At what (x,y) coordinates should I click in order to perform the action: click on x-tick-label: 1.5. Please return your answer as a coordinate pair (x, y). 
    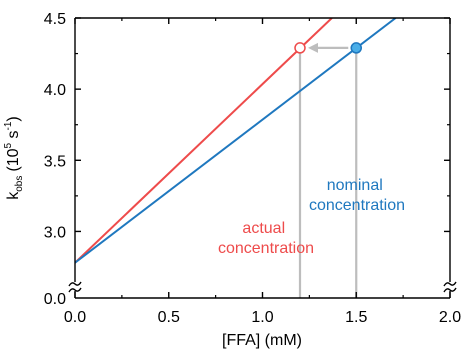
    Looking at the image, I should click on (356, 317).